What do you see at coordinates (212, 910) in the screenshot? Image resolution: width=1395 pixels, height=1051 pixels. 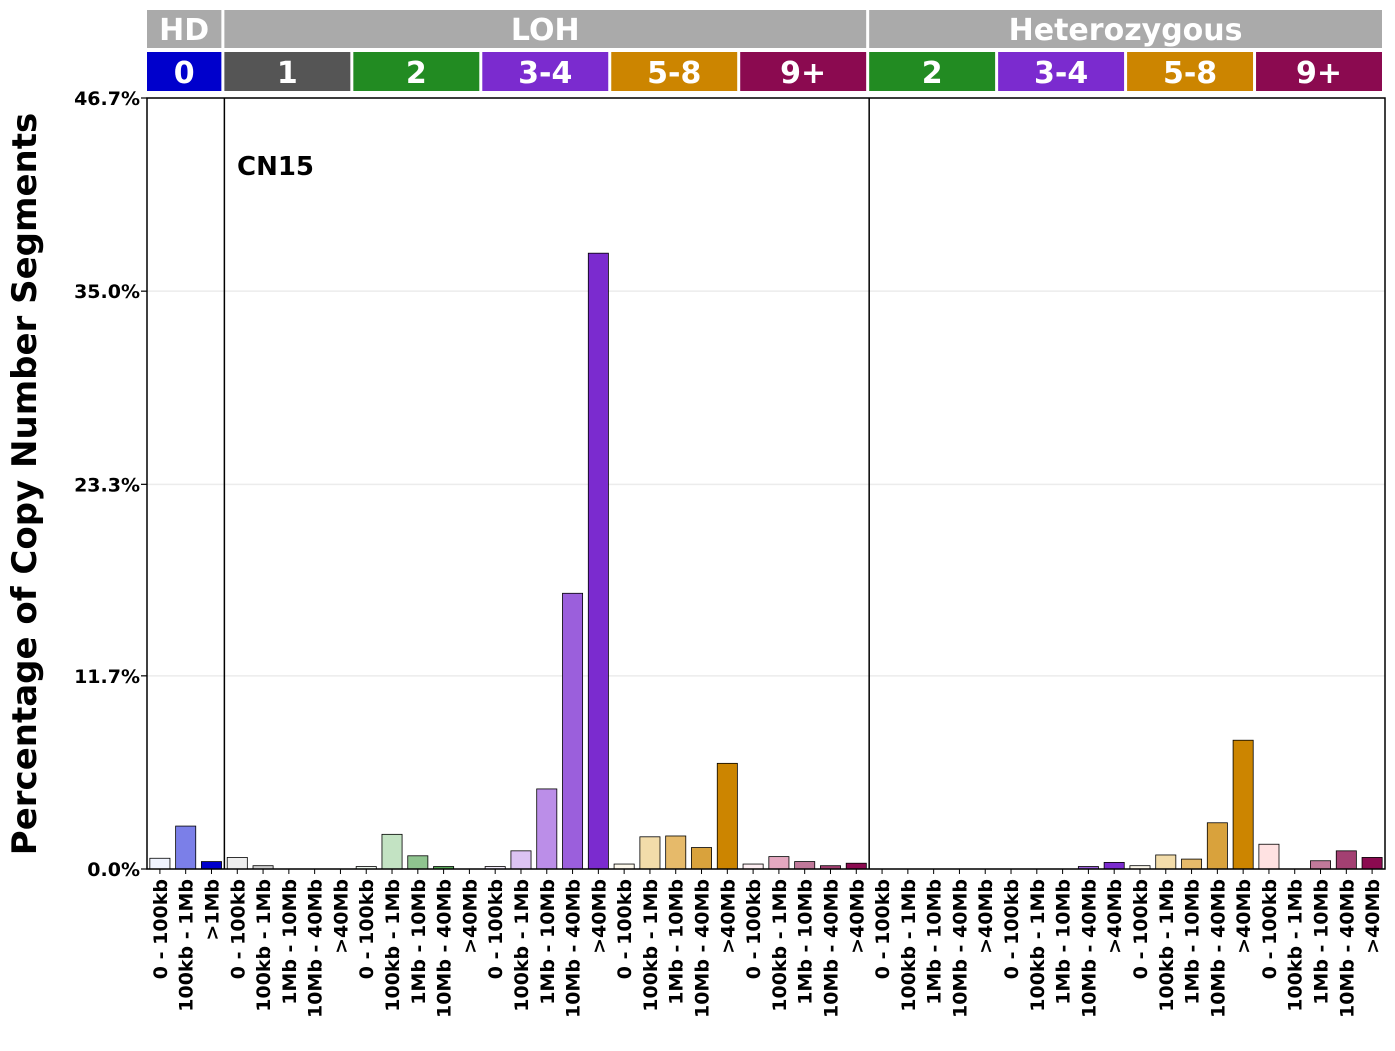 I see `x-tick-label: >1Mb` at bounding box center [212, 910].